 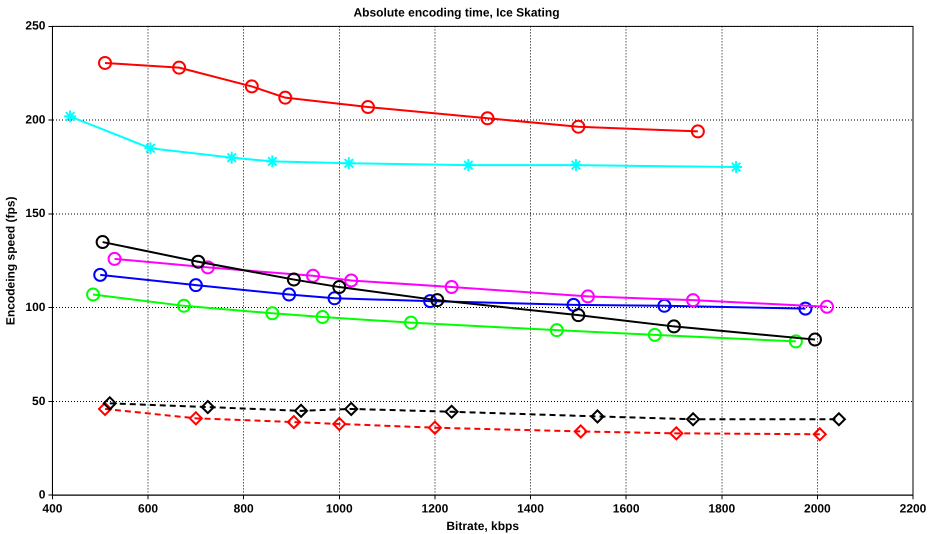 I want to click on y-tick-label: 50, so click(x=39, y=401).